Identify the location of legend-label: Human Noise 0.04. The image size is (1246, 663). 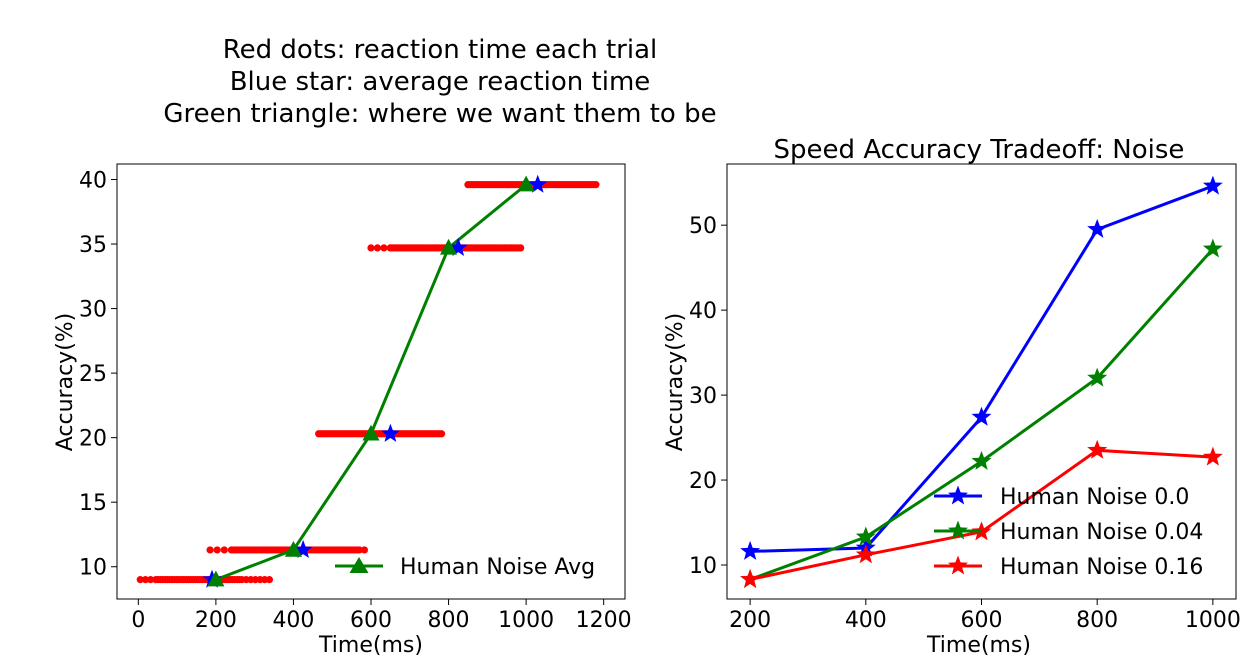
(1101, 532).